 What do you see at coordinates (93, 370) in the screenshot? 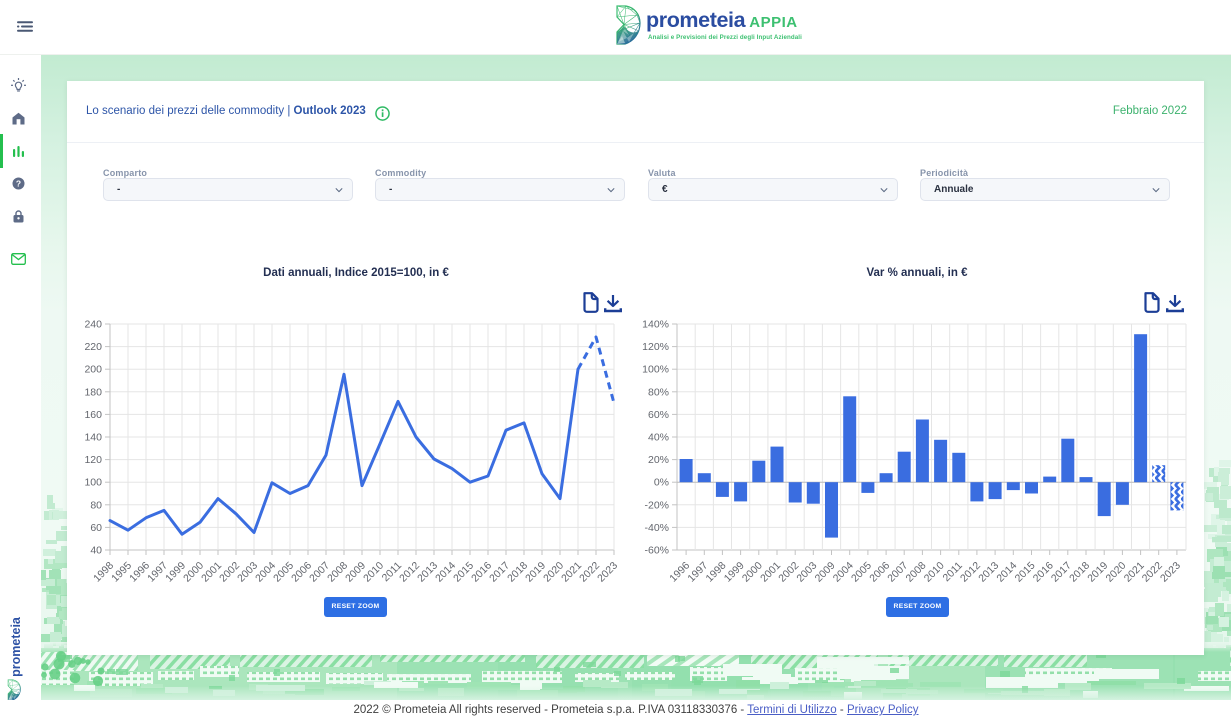
I see `svg-text: 200` at bounding box center [93, 370].